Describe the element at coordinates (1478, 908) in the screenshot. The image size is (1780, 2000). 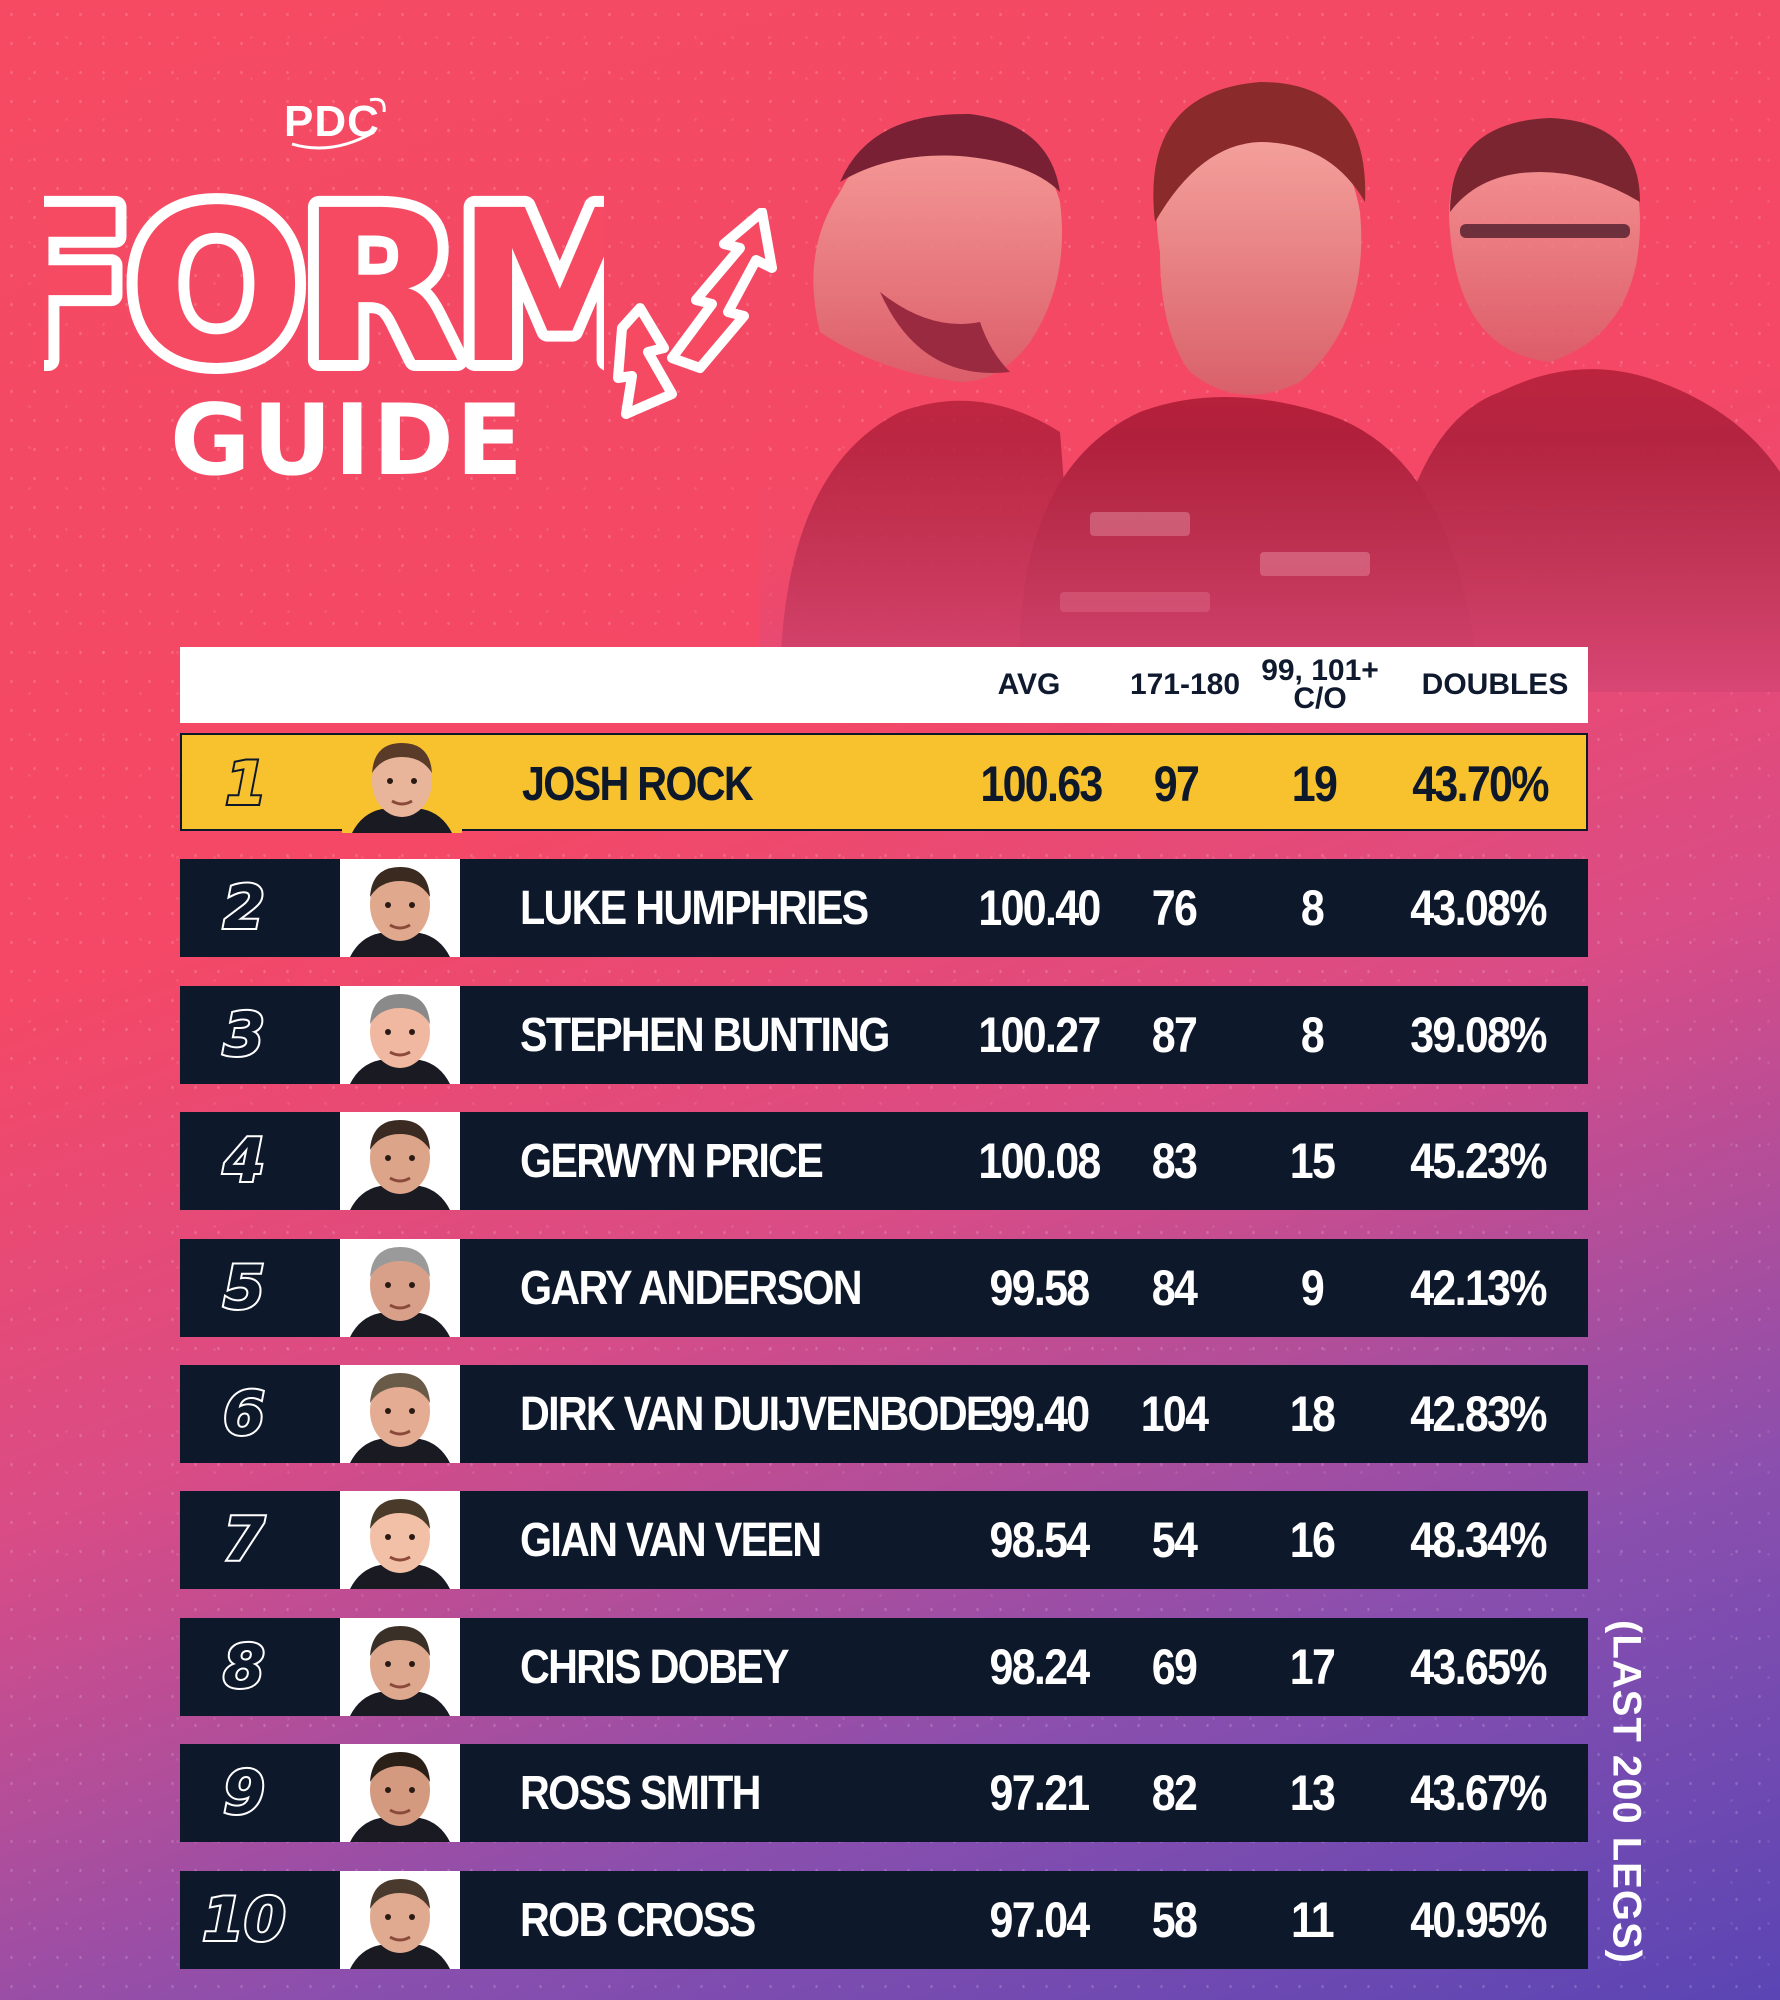
I see `doubles-value: 43.08%` at that location.